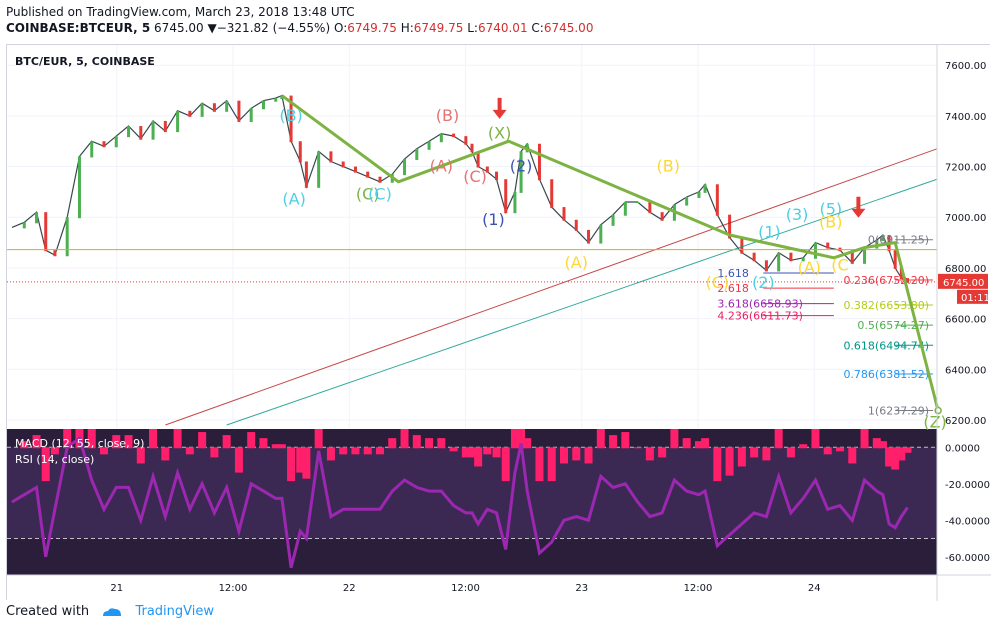  I want to click on y-tick-label: 7600.00, so click(965, 66).